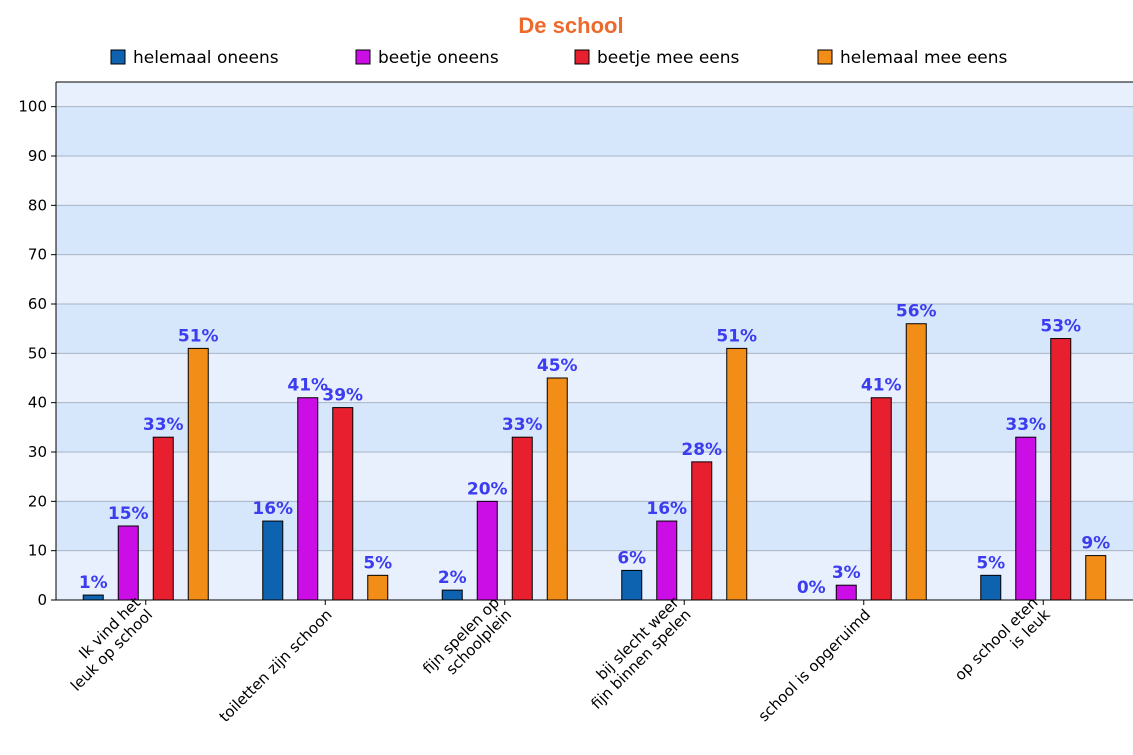  What do you see at coordinates (37, 403) in the screenshot?
I see `y-tick-label: 40` at bounding box center [37, 403].